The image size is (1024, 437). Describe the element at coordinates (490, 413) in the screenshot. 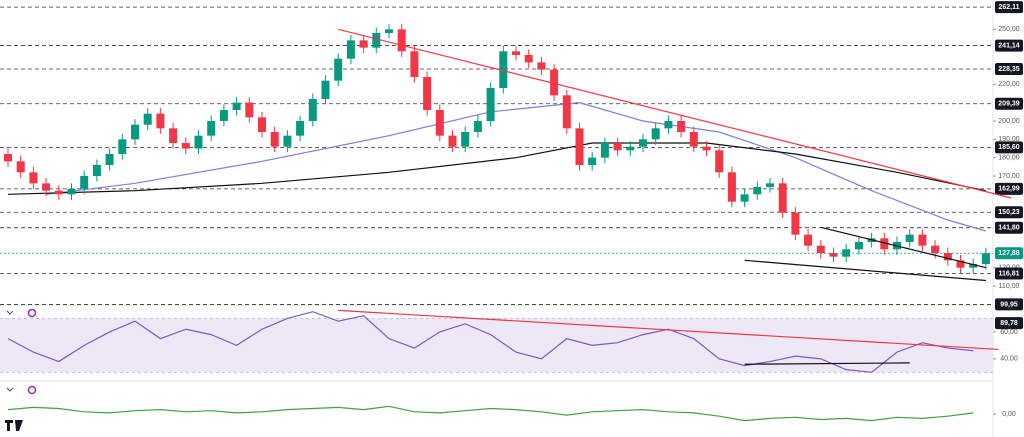

I see `indicator-line` at that location.